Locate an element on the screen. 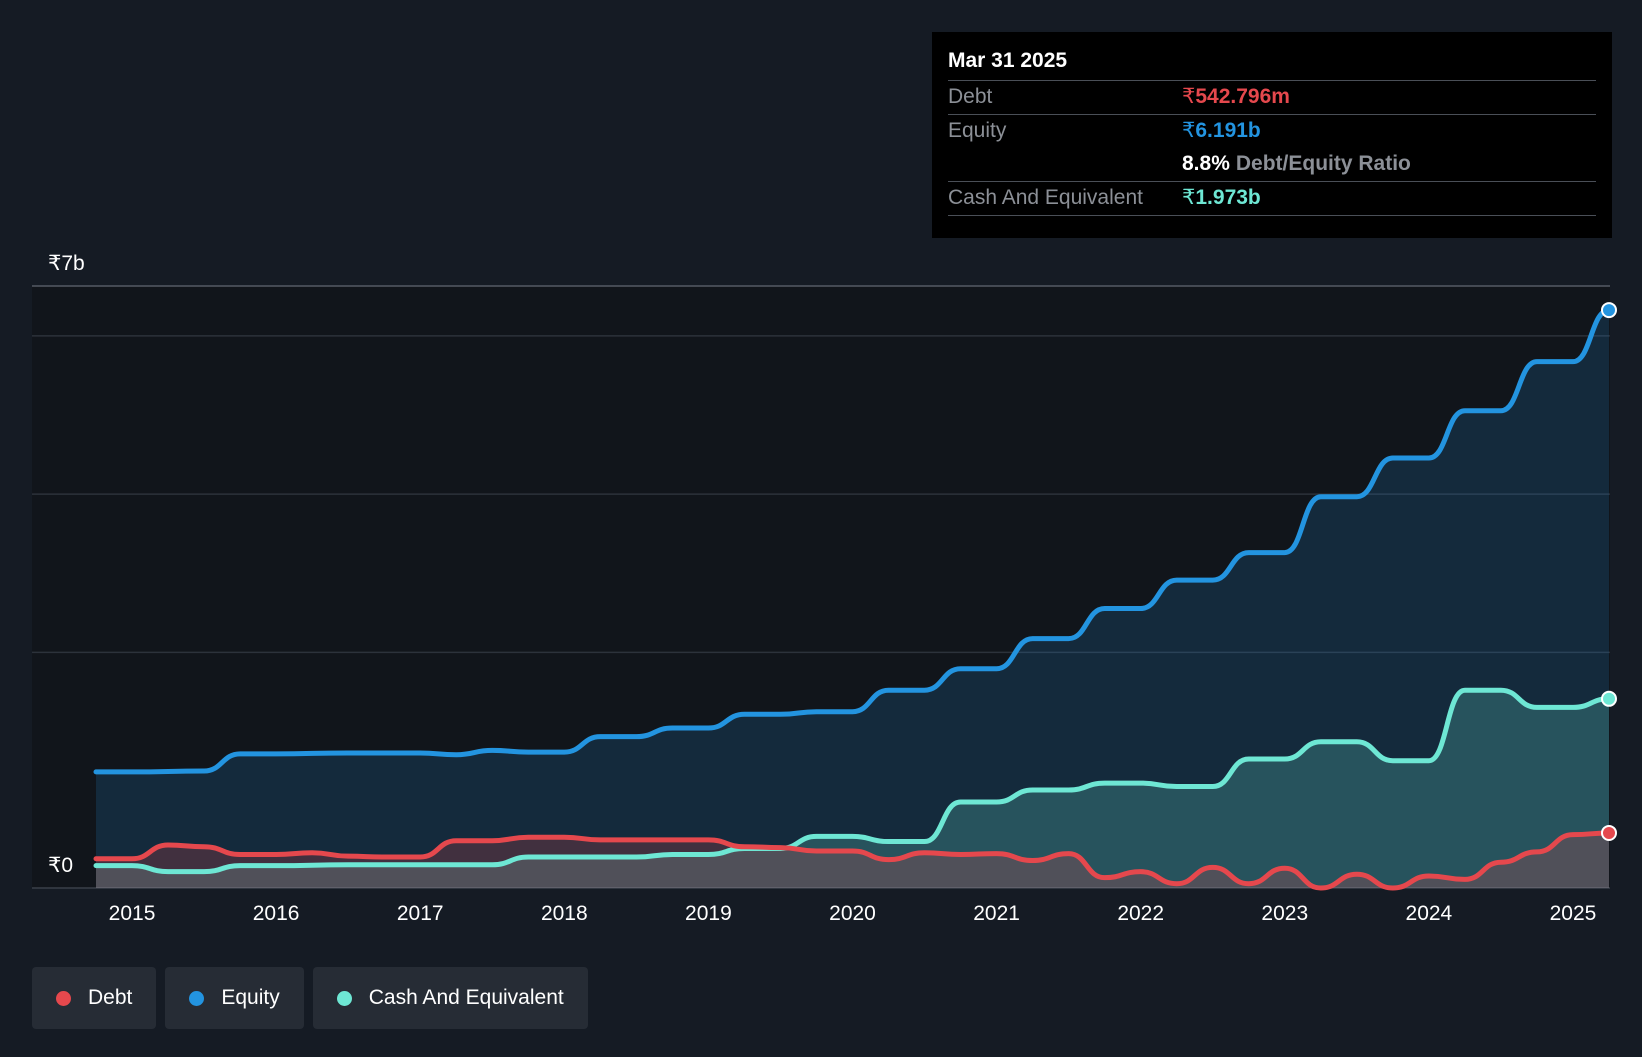  tooltip-debt-value: 542.796m is located at coordinates (1242, 96).